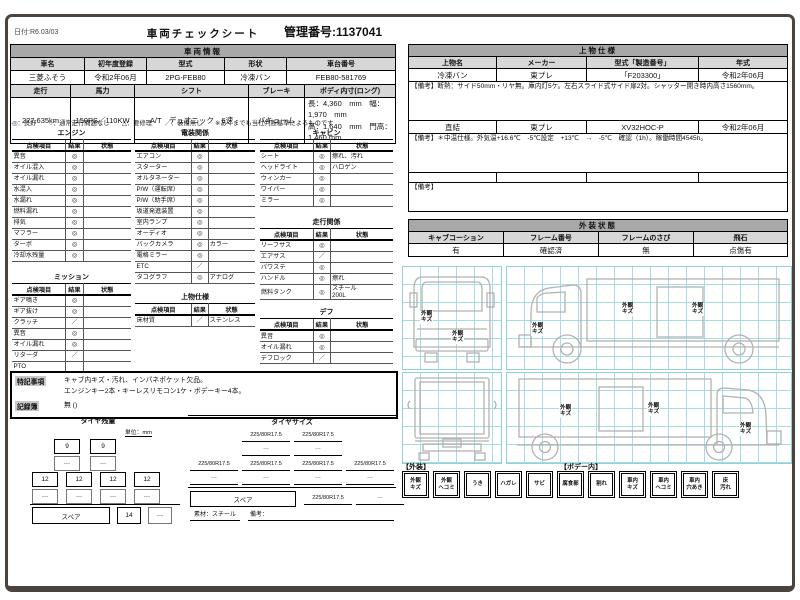 This screenshot has width=800, height=600. What do you see at coordinates (415, 484) in the screenshot?
I see `damage-legend-box: 外観 キズ` at bounding box center [415, 484].